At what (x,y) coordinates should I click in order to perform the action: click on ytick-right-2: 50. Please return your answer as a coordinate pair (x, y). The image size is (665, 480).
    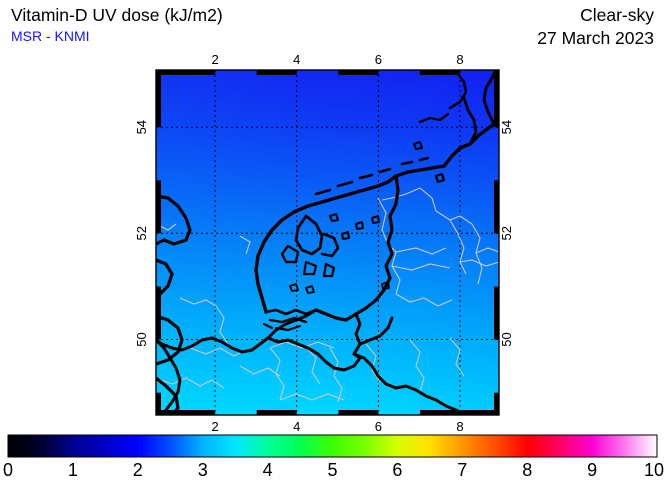
    Looking at the image, I should click on (506, 339).